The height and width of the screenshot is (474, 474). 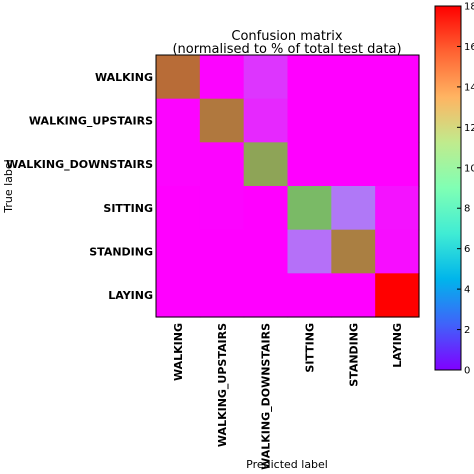 What do you see at coordinates (467, 249) in the screenshot?
I see `colorbar-tick-label: 6` at bounding box center [467, 249].